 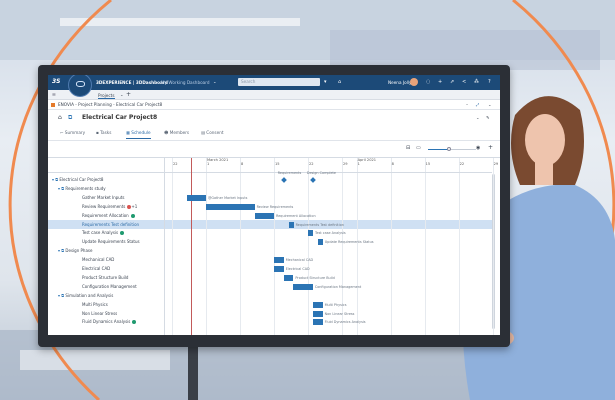 What do you see at coordinates (279, 82) in the screenshot?
I see `search-input: Search` at bounding box center [279, 82].